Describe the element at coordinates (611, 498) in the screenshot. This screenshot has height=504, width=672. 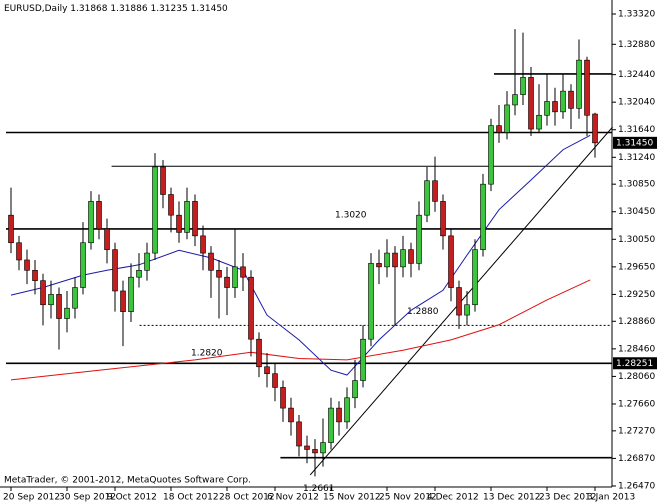
I see `x-tick-label: 3 Jan 2013` at that location.